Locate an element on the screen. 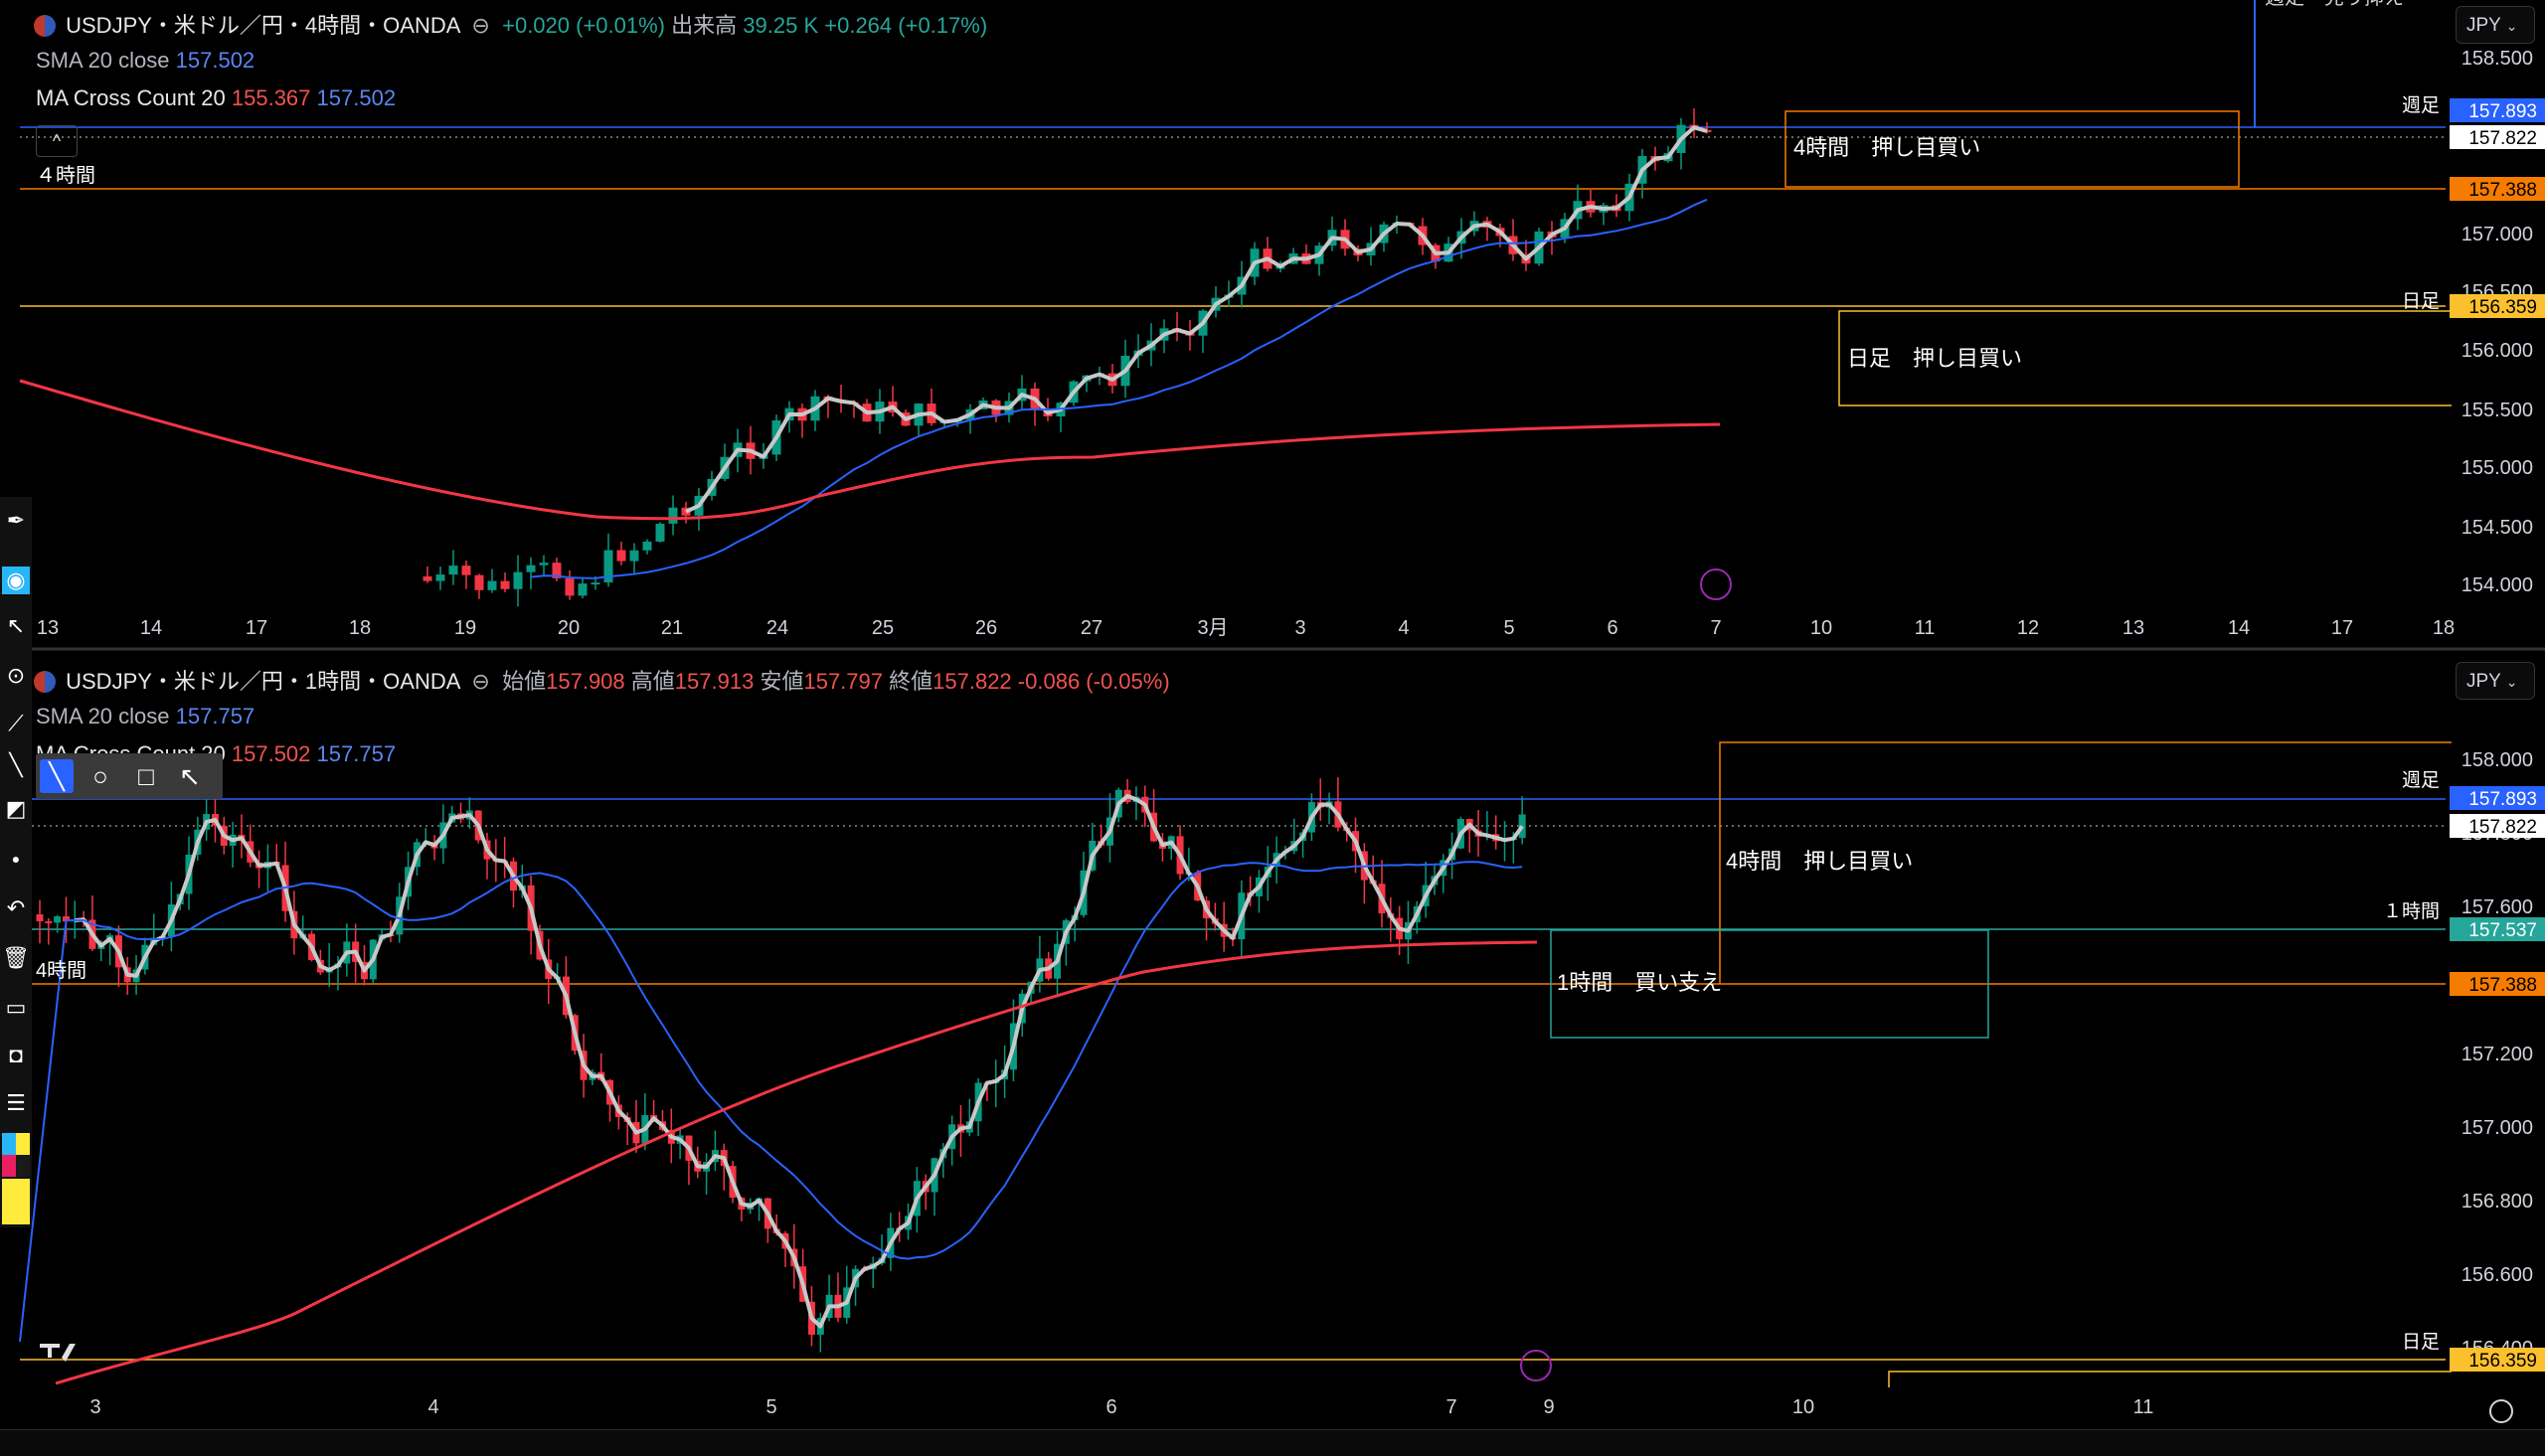  close-label: 終値 is located at coordinates (911, 681).